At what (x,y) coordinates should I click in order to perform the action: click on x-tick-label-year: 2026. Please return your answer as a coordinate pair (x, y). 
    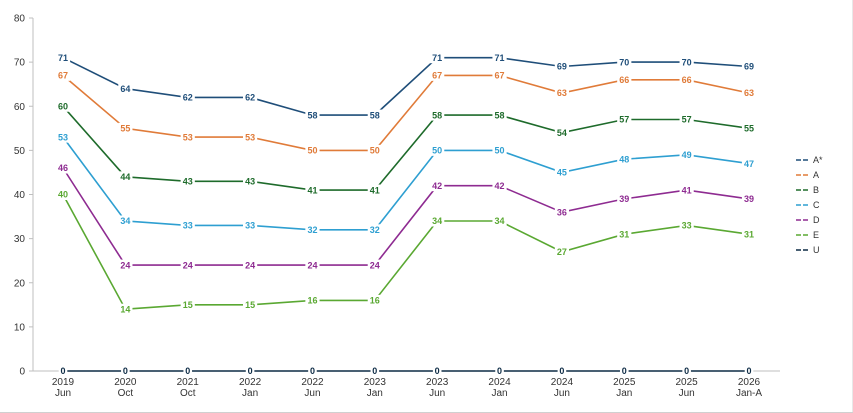
    Looking at the image, I should click on (749, 382).